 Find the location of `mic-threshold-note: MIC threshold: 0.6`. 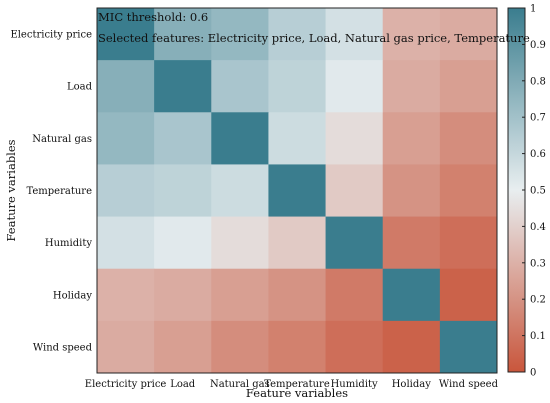

mic-threshold-note: MIC threshold: 0.6 is located at coordinates (153, 17).